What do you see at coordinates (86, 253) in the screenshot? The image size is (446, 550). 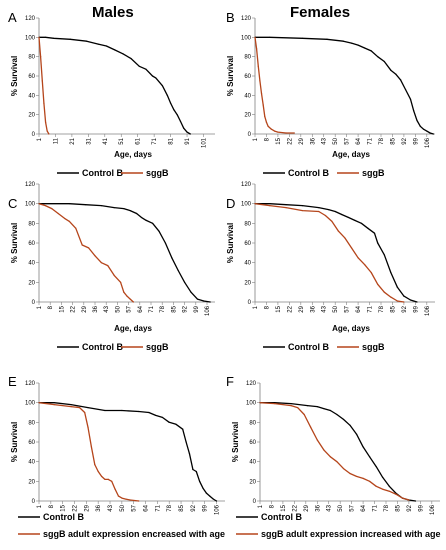 I see `series-sggb` at bounding box center [86, 253].